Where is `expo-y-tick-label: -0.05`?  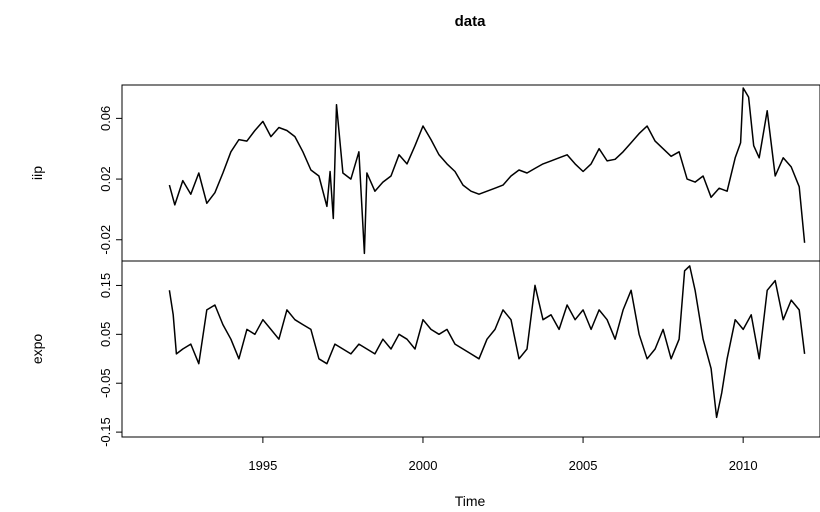 expo-y-tick-label: -0.05 is located at coordinates (105, 383).